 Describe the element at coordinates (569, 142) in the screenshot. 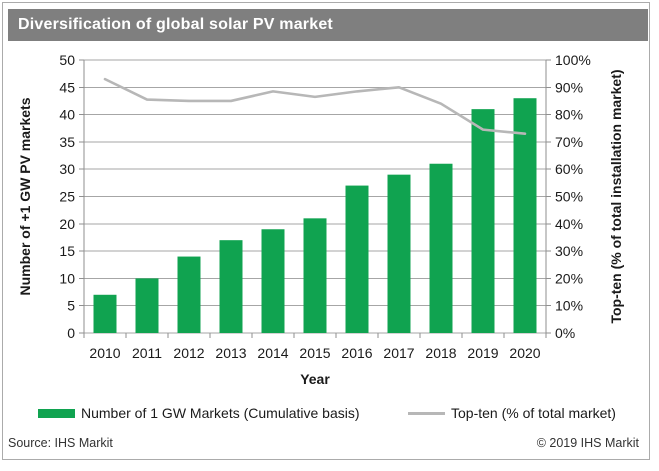

I see `svg-text: 70%` at that location.